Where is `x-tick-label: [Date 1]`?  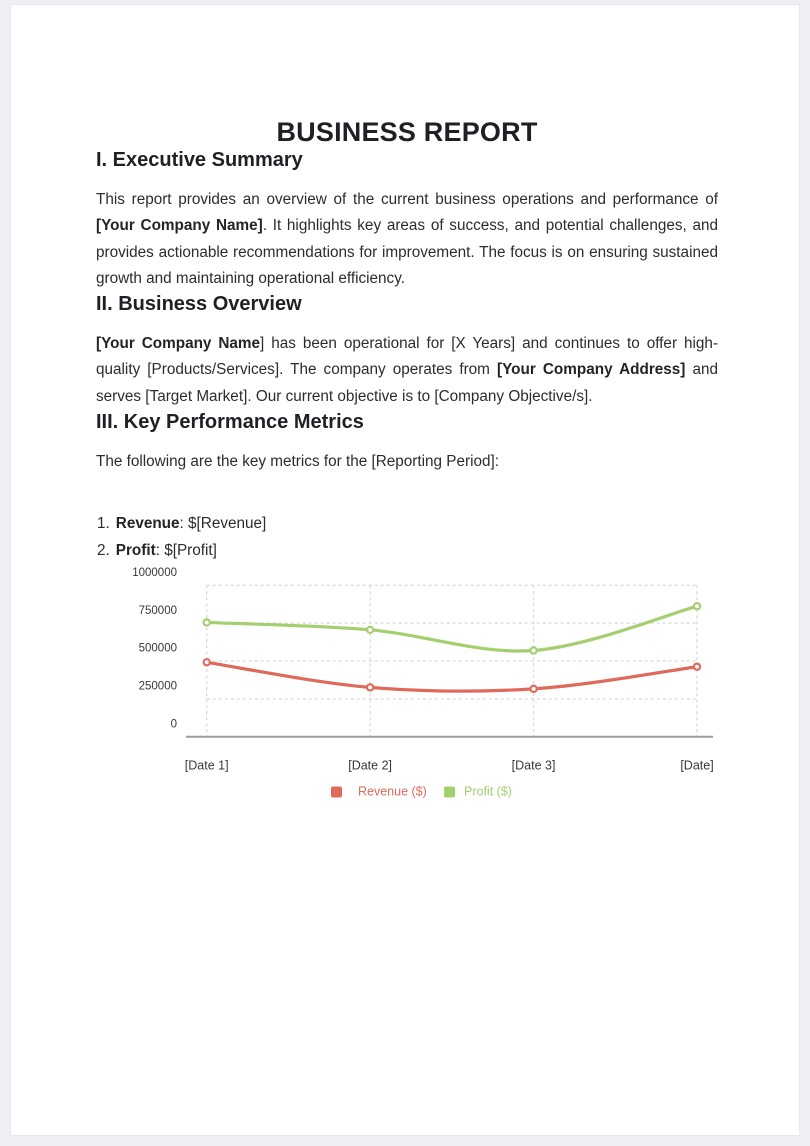 x-tick-label: [Date 1] is located at coordinates (207, 765).